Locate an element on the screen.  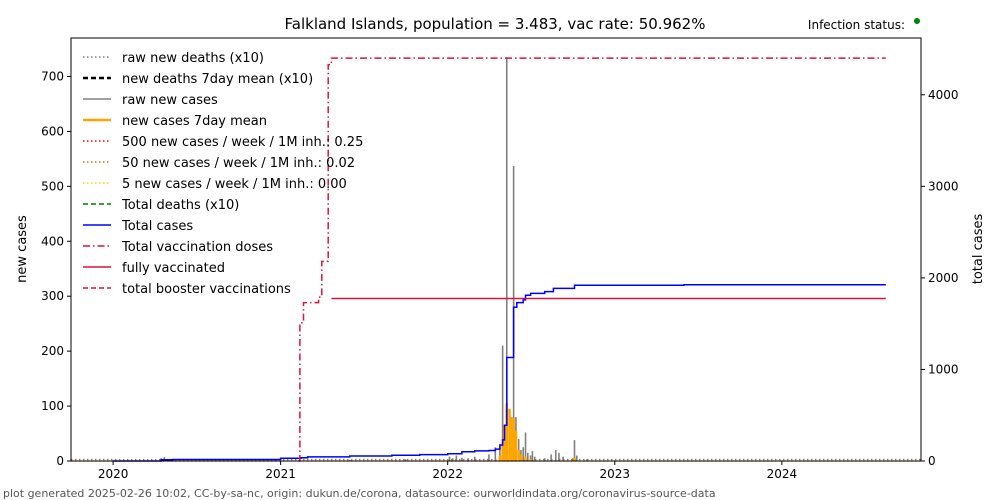
legend-label: 500 new cases / week / 1M inh.: 0.25 is located at coordinates (242, 142).